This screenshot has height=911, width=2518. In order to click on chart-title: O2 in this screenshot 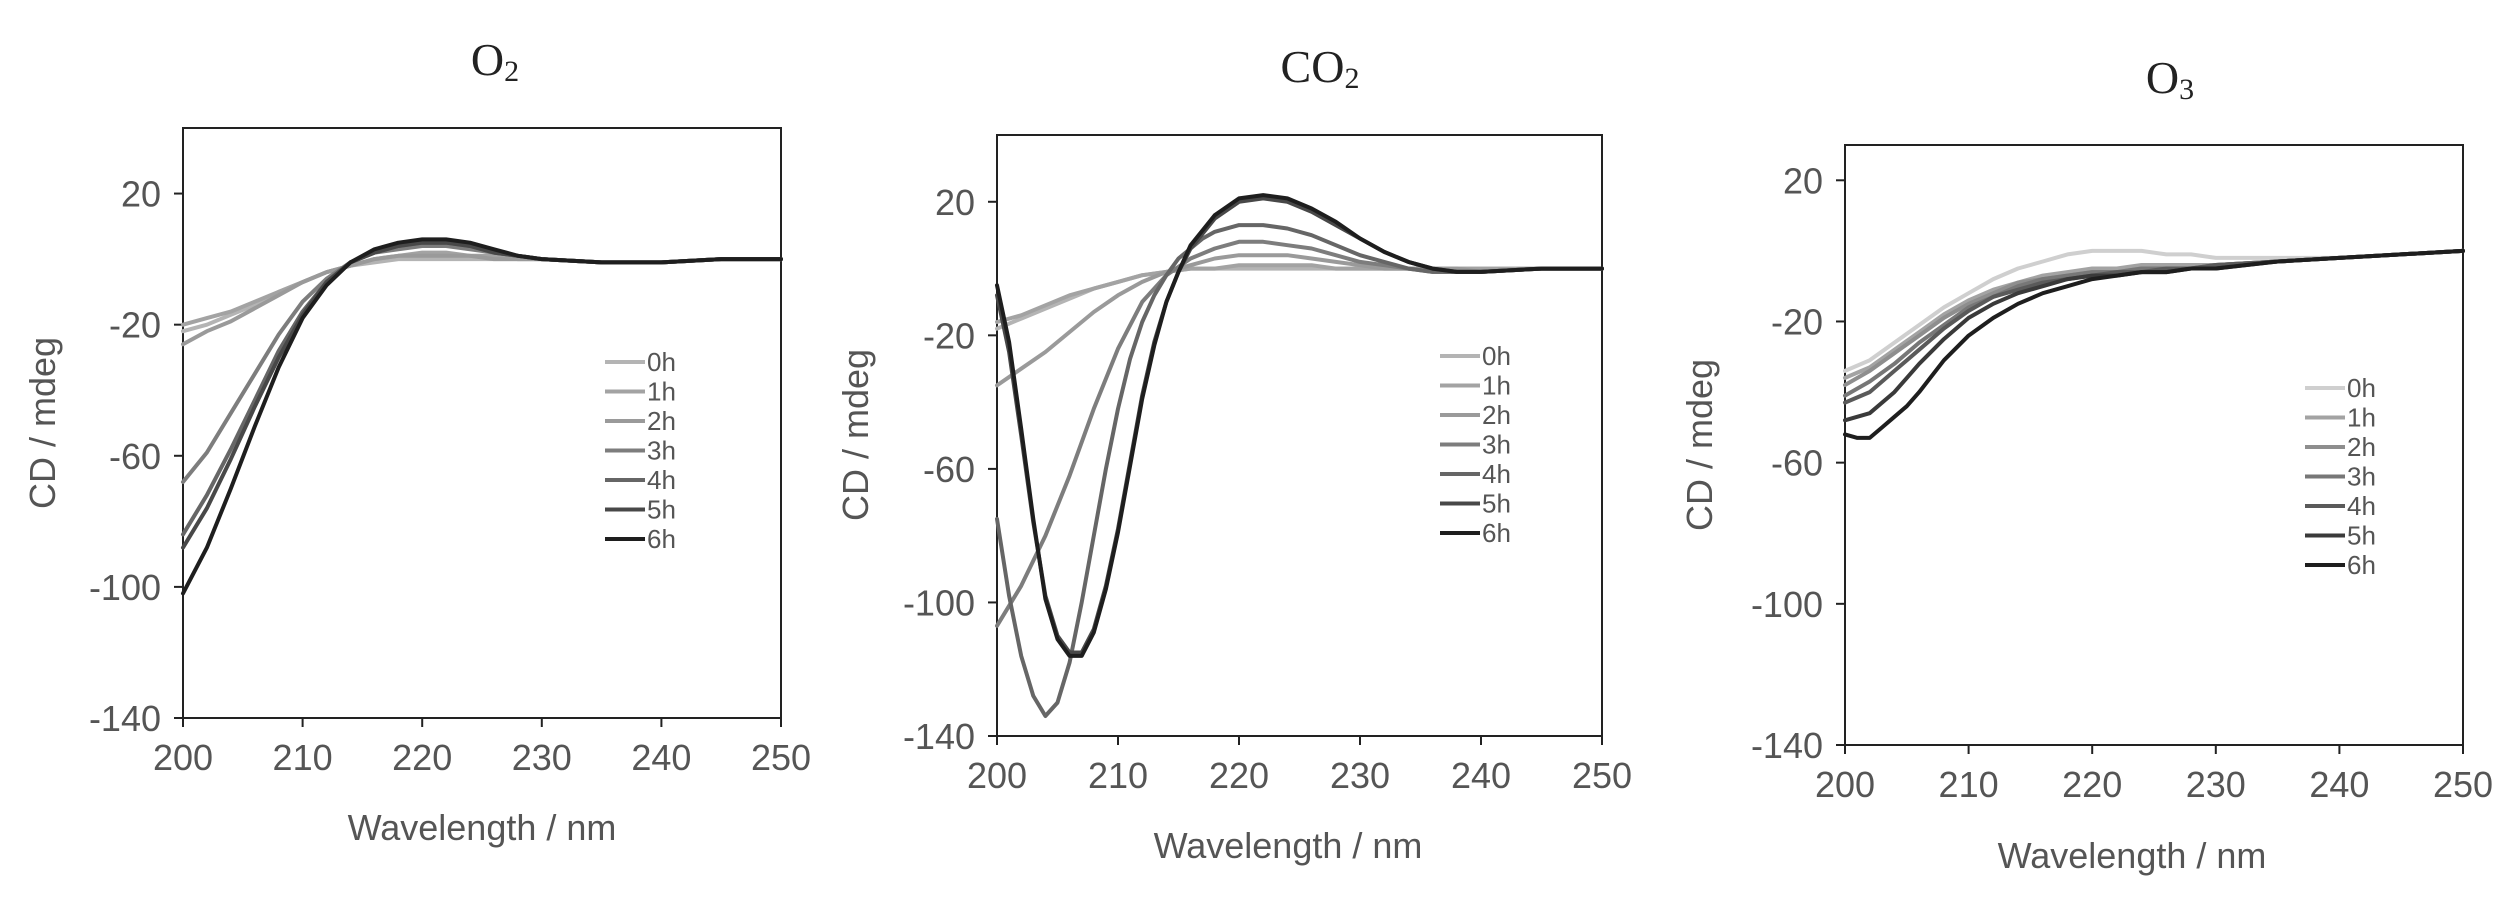, I will do `click(495, 61)`.